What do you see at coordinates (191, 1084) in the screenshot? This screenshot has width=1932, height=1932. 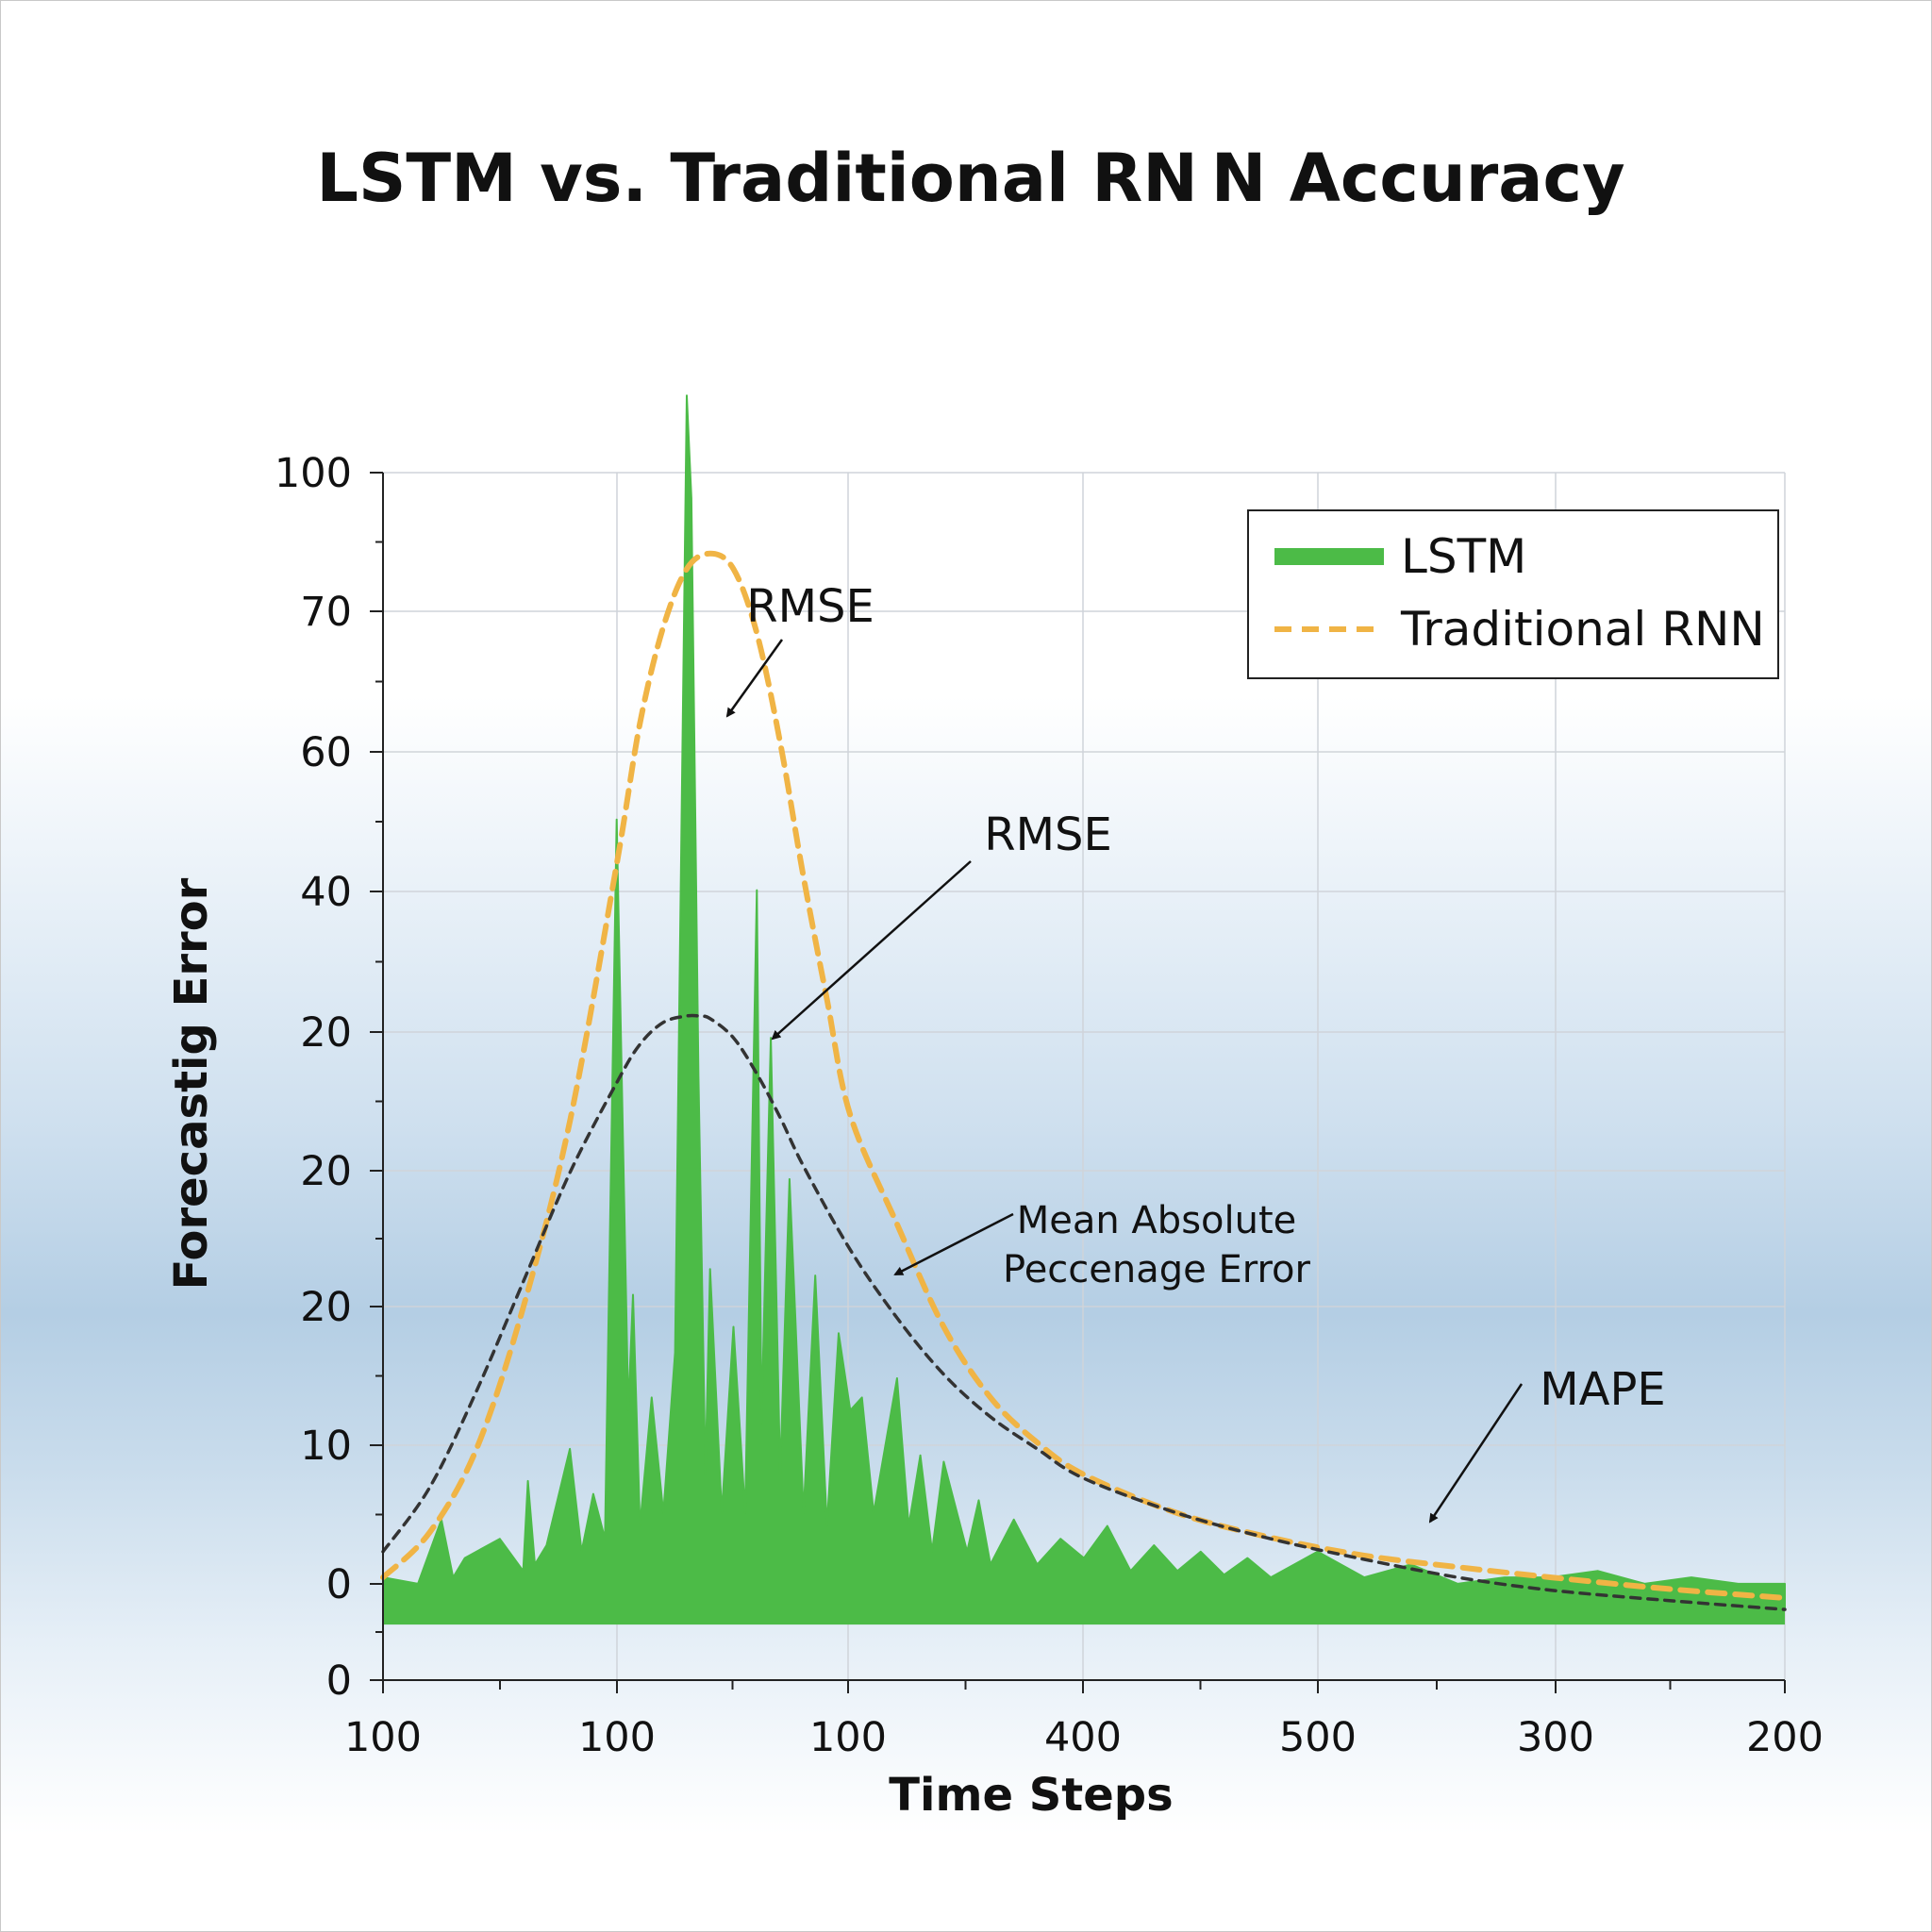 I see `y-axis-title: Forecastig Error` at bounding box center [191, 1084].